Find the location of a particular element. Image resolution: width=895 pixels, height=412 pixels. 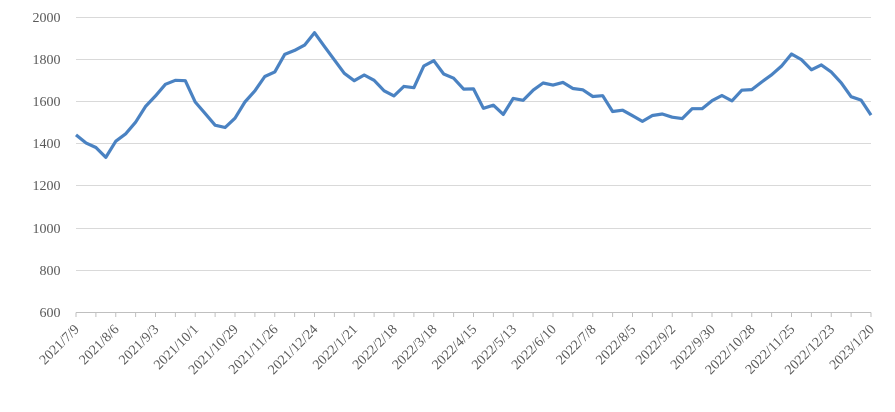

svg-text: 800 is located at coordinates (50, 271).